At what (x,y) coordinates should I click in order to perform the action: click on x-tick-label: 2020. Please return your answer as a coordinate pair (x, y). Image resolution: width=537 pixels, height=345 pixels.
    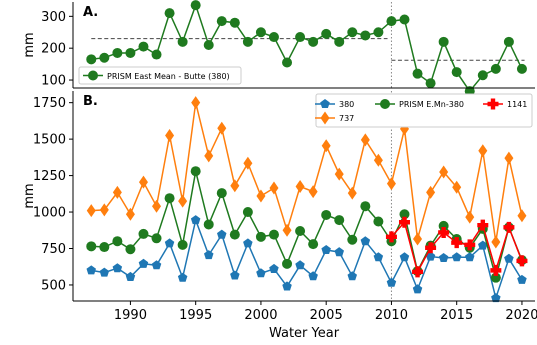
    Looking at the image, I should click on (521, 315).